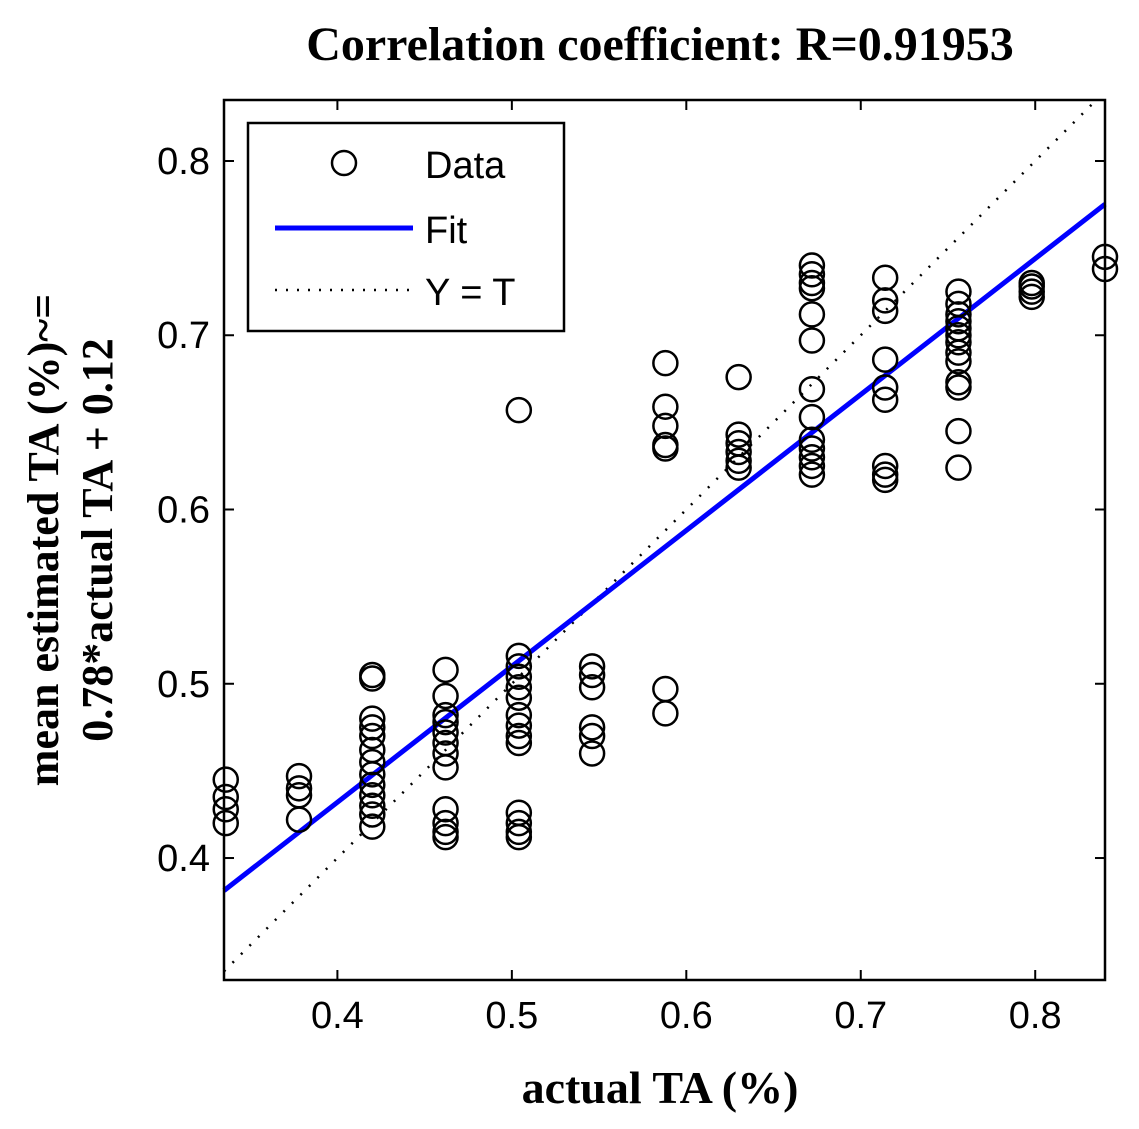  Describe the element at coordinates (97, 540) in the screenshot. I see `y-axis-label-line2: 0.78*actual TA + 0.12` at that location.